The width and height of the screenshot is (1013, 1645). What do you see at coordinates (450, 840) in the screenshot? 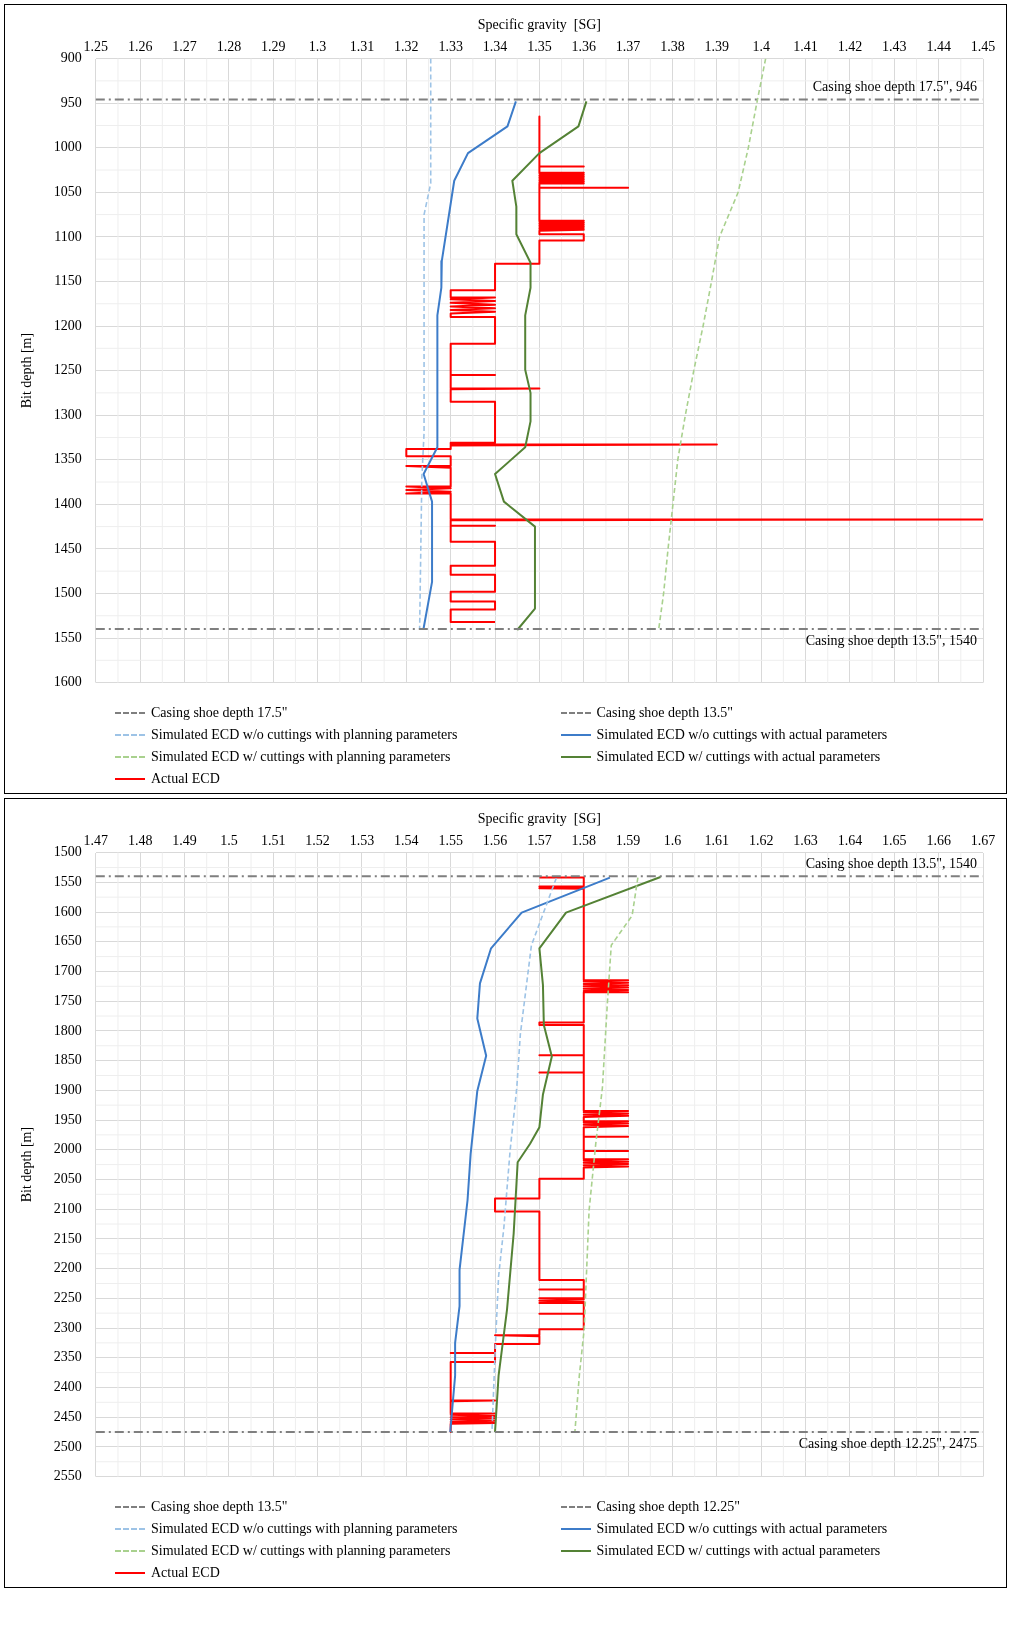
I see `x-tick-label: 1.55` at bounding box center [450, 840].